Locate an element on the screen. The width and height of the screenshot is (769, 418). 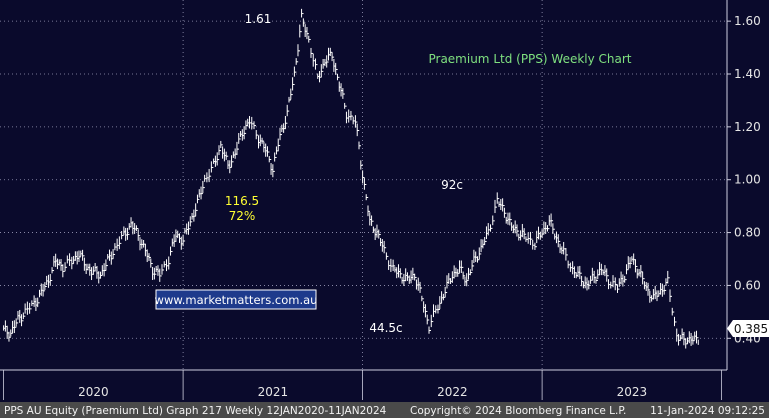
y-tick-label-0: 1.60 is located at coordinates (747, 21).